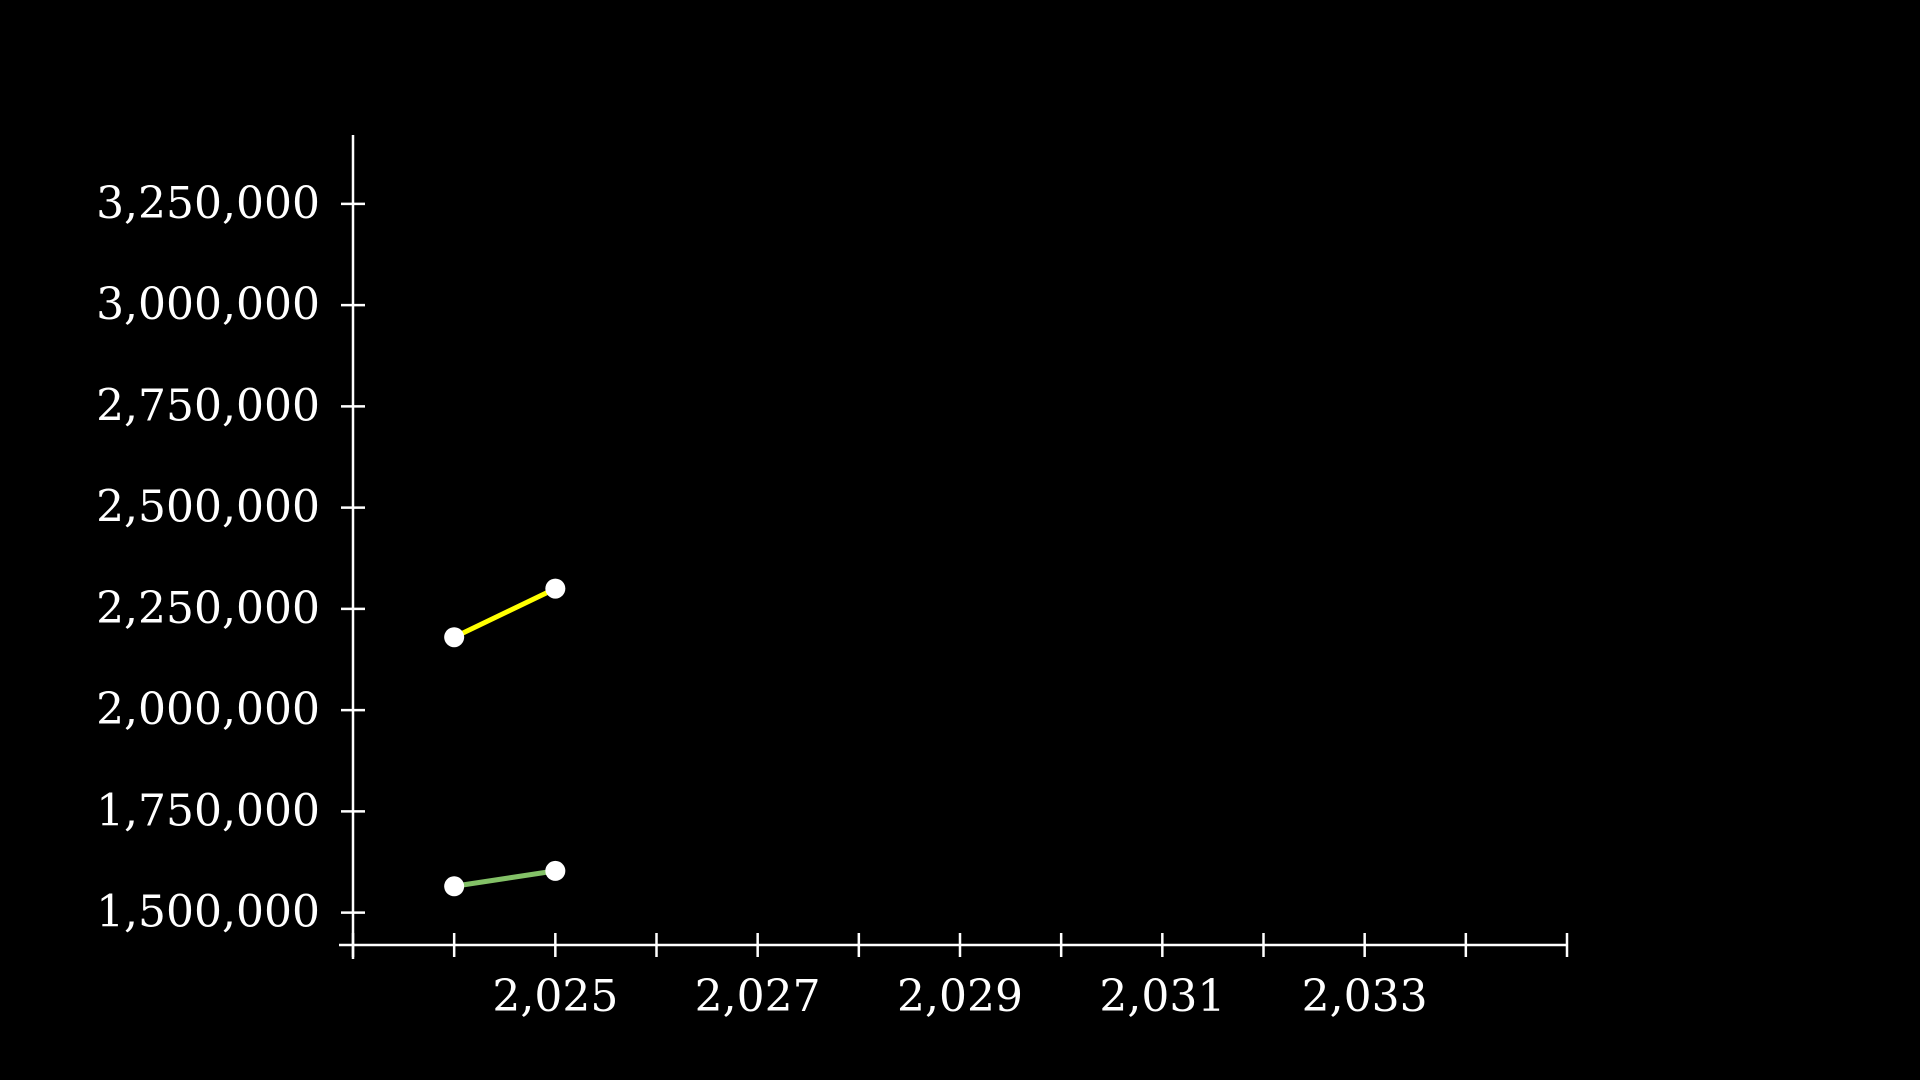  Describe the element at coordinates (505, 737) in the screenshot. I see `series-layer` at that location.